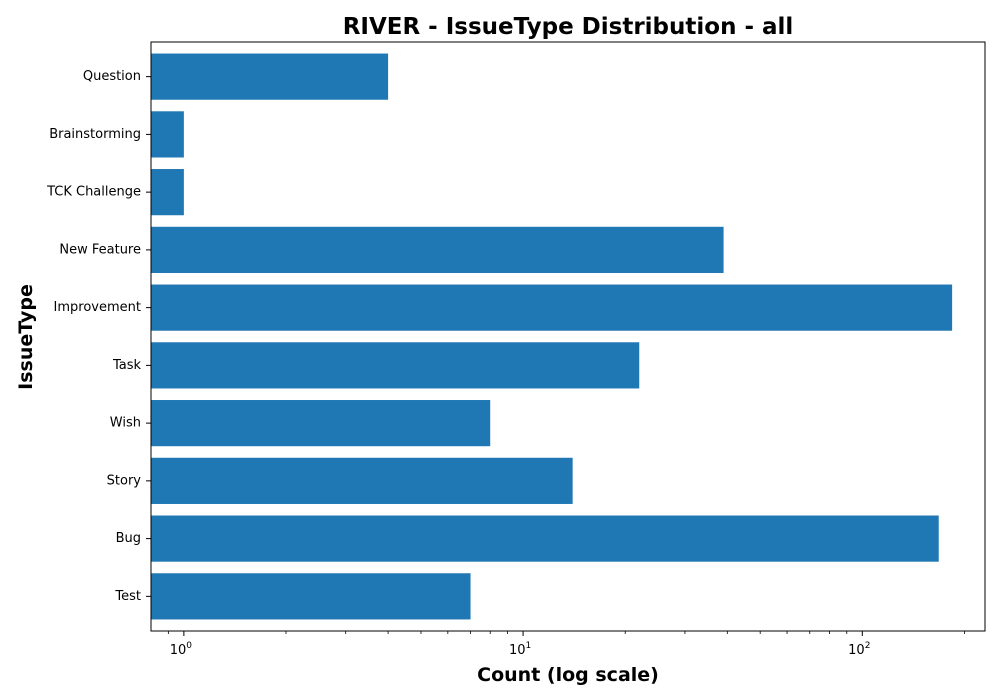  Describe the element at coordinates (437, 249) in the screenshot. I see `bar-new-feature` at that location.